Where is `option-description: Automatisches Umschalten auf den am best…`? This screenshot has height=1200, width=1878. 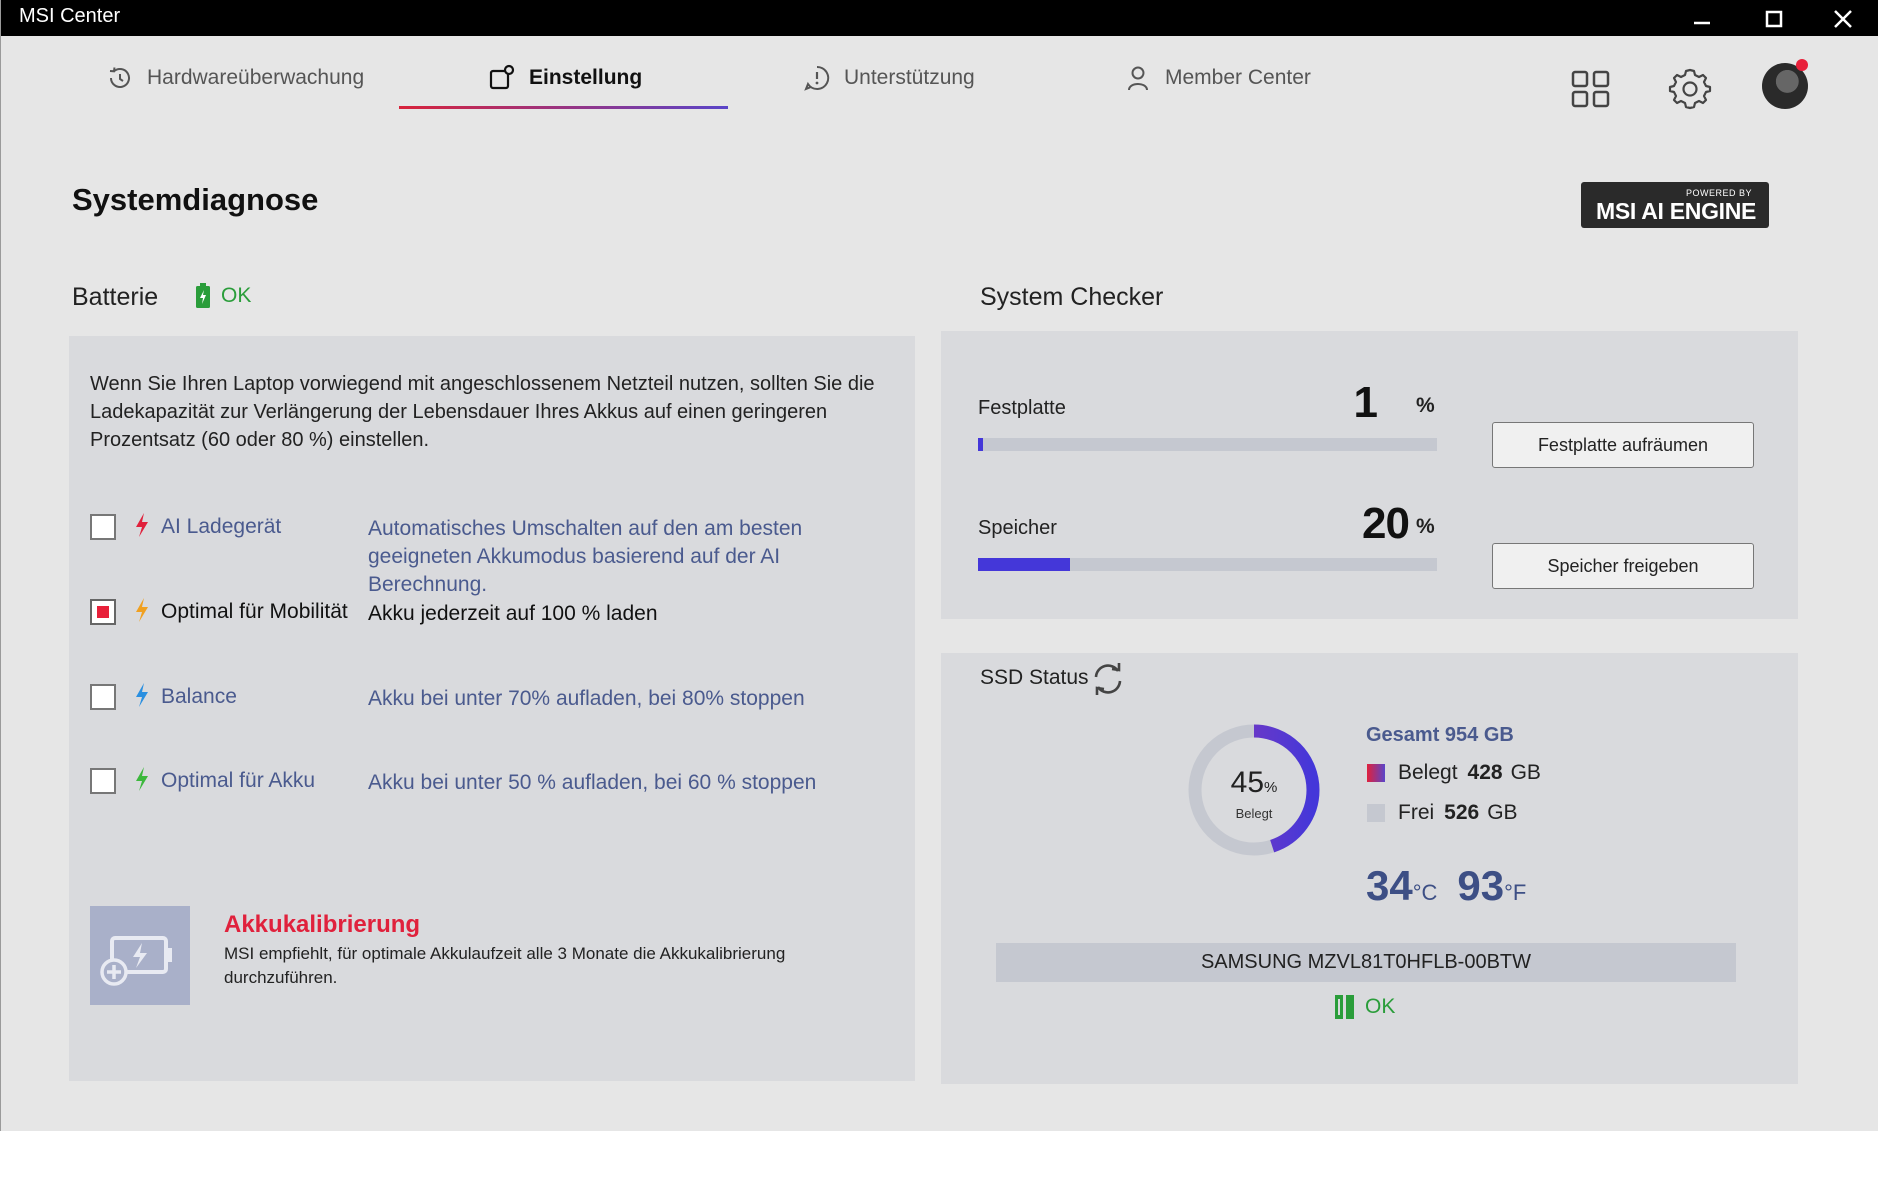 option-description: Automatisches Umschalten auf den am best… is located at coordinates (585, 556).